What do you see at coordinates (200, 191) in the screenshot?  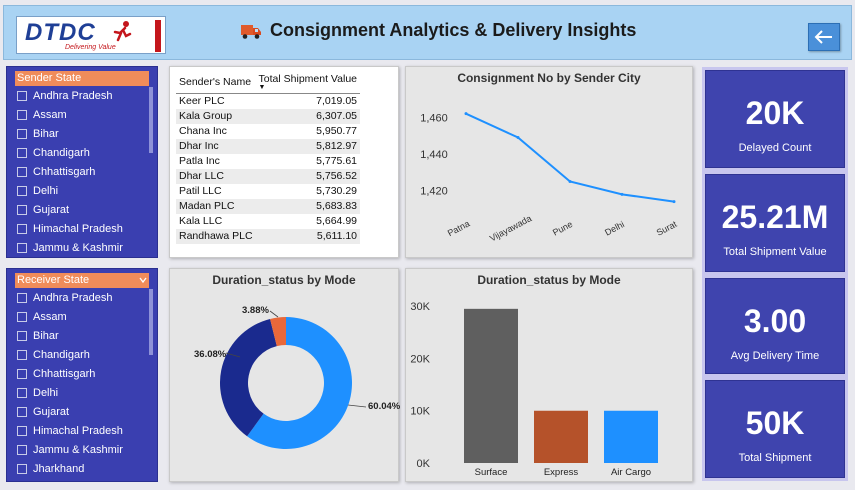 I see `sender-name-cell: Patil LLC` at bounding box center [200, 191].